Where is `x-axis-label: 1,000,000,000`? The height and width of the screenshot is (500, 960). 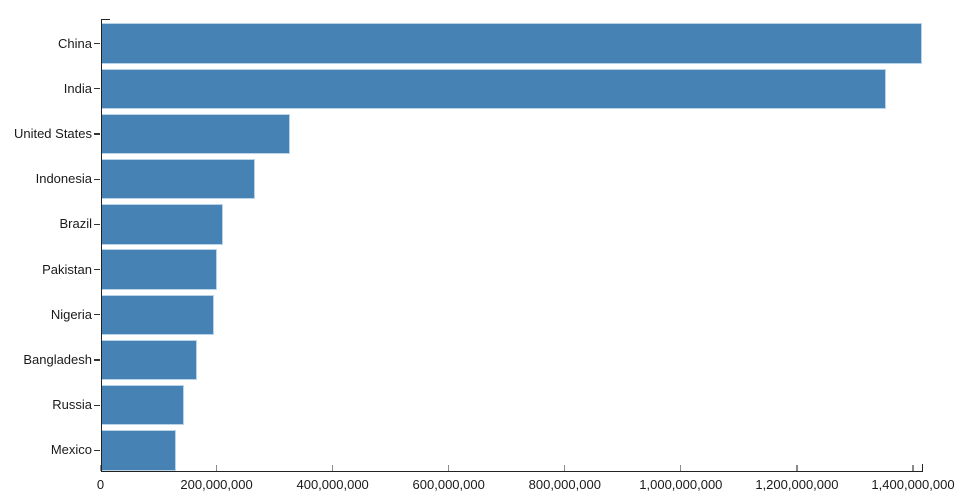 x-axis-label: 1,000,000,000 is located at coordinates (681, 484).